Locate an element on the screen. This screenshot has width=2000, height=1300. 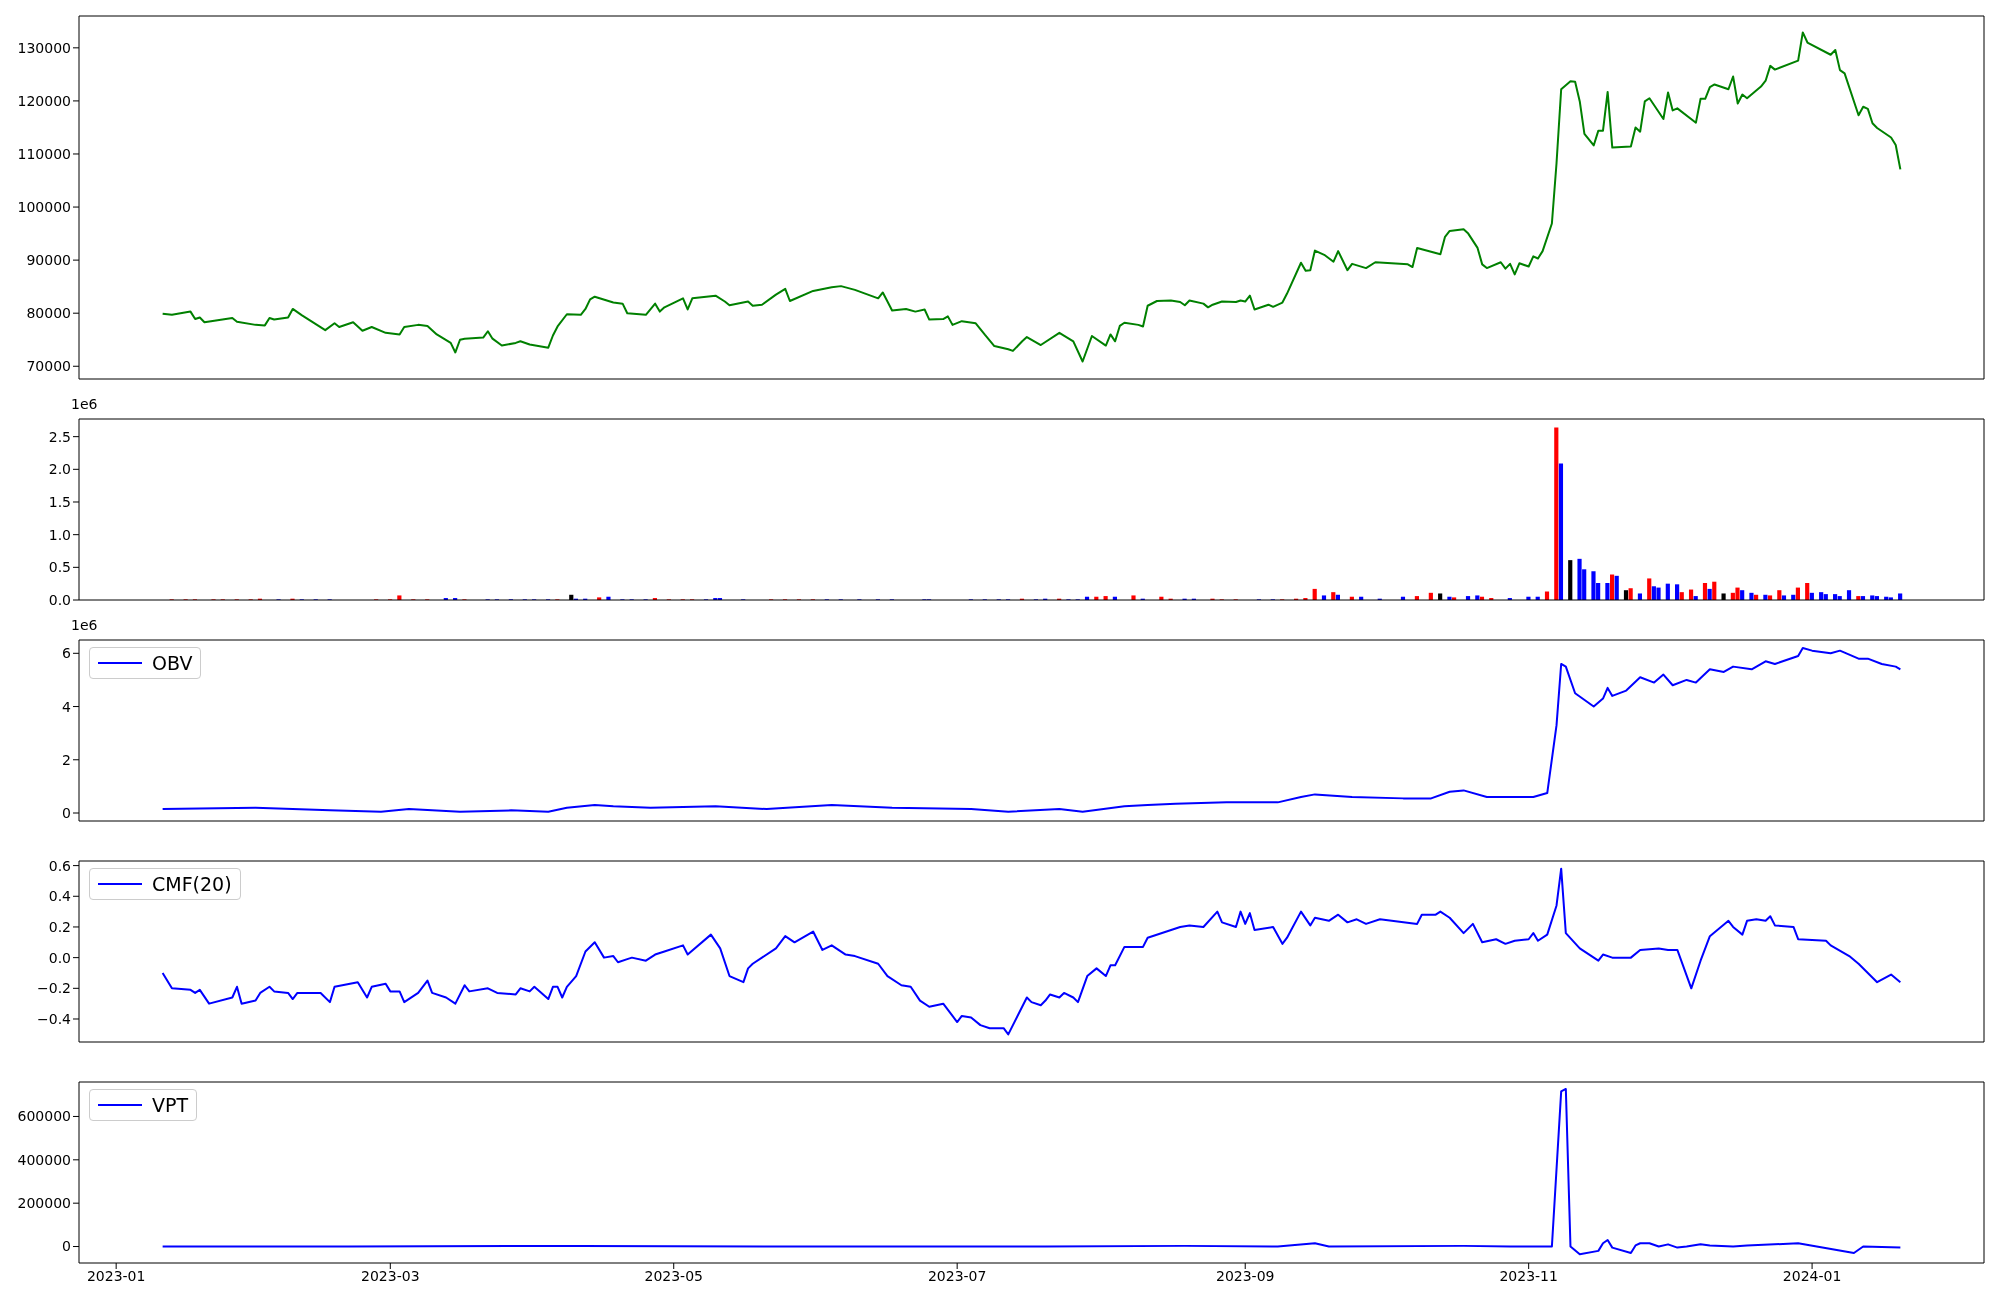
x-tick-label: 2024-01 is located at coordinates (1812, 1275).